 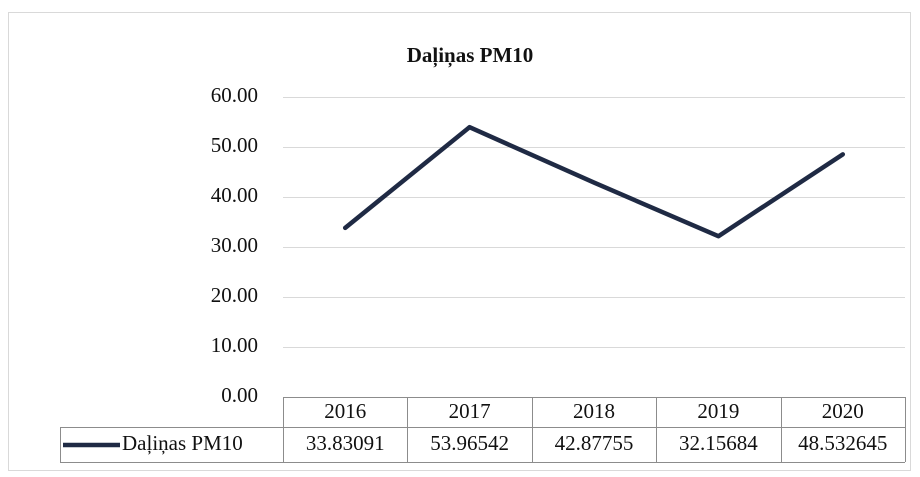 What do you see at coordinates (234, 245) in the screenshot?
I see `y-tick-label: 30.00` at bounding box center [234, 245].